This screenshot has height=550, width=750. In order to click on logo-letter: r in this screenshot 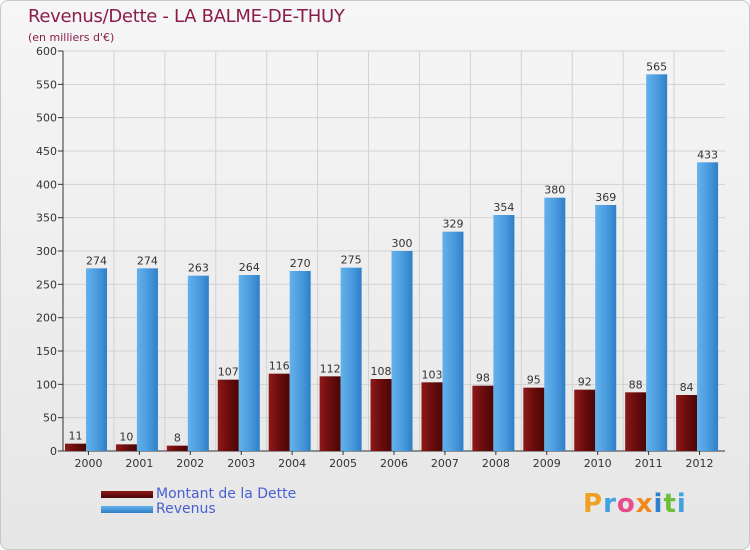, I will do `click(610, 504)`.